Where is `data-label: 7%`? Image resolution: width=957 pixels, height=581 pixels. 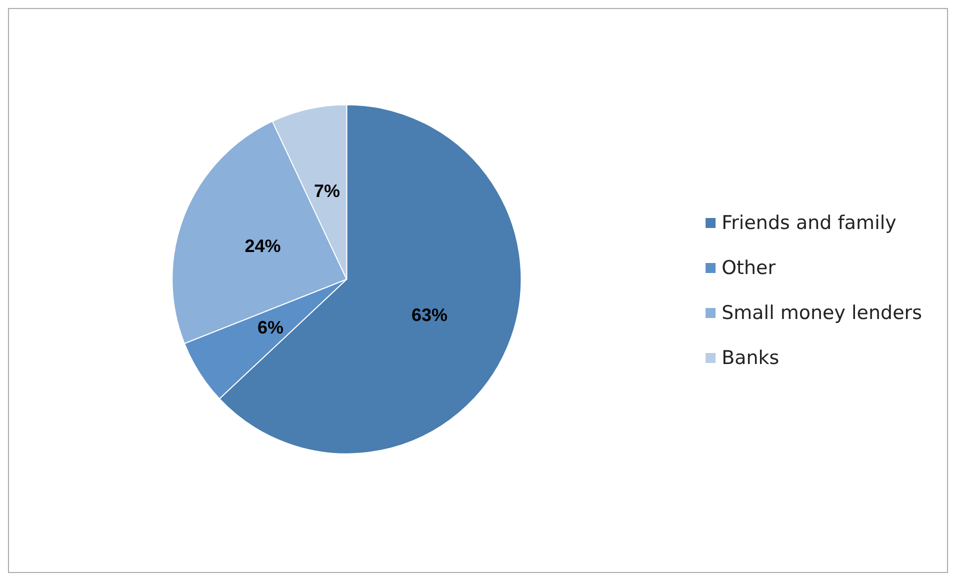 data-label: 7% is located at coordinates (327, 191).